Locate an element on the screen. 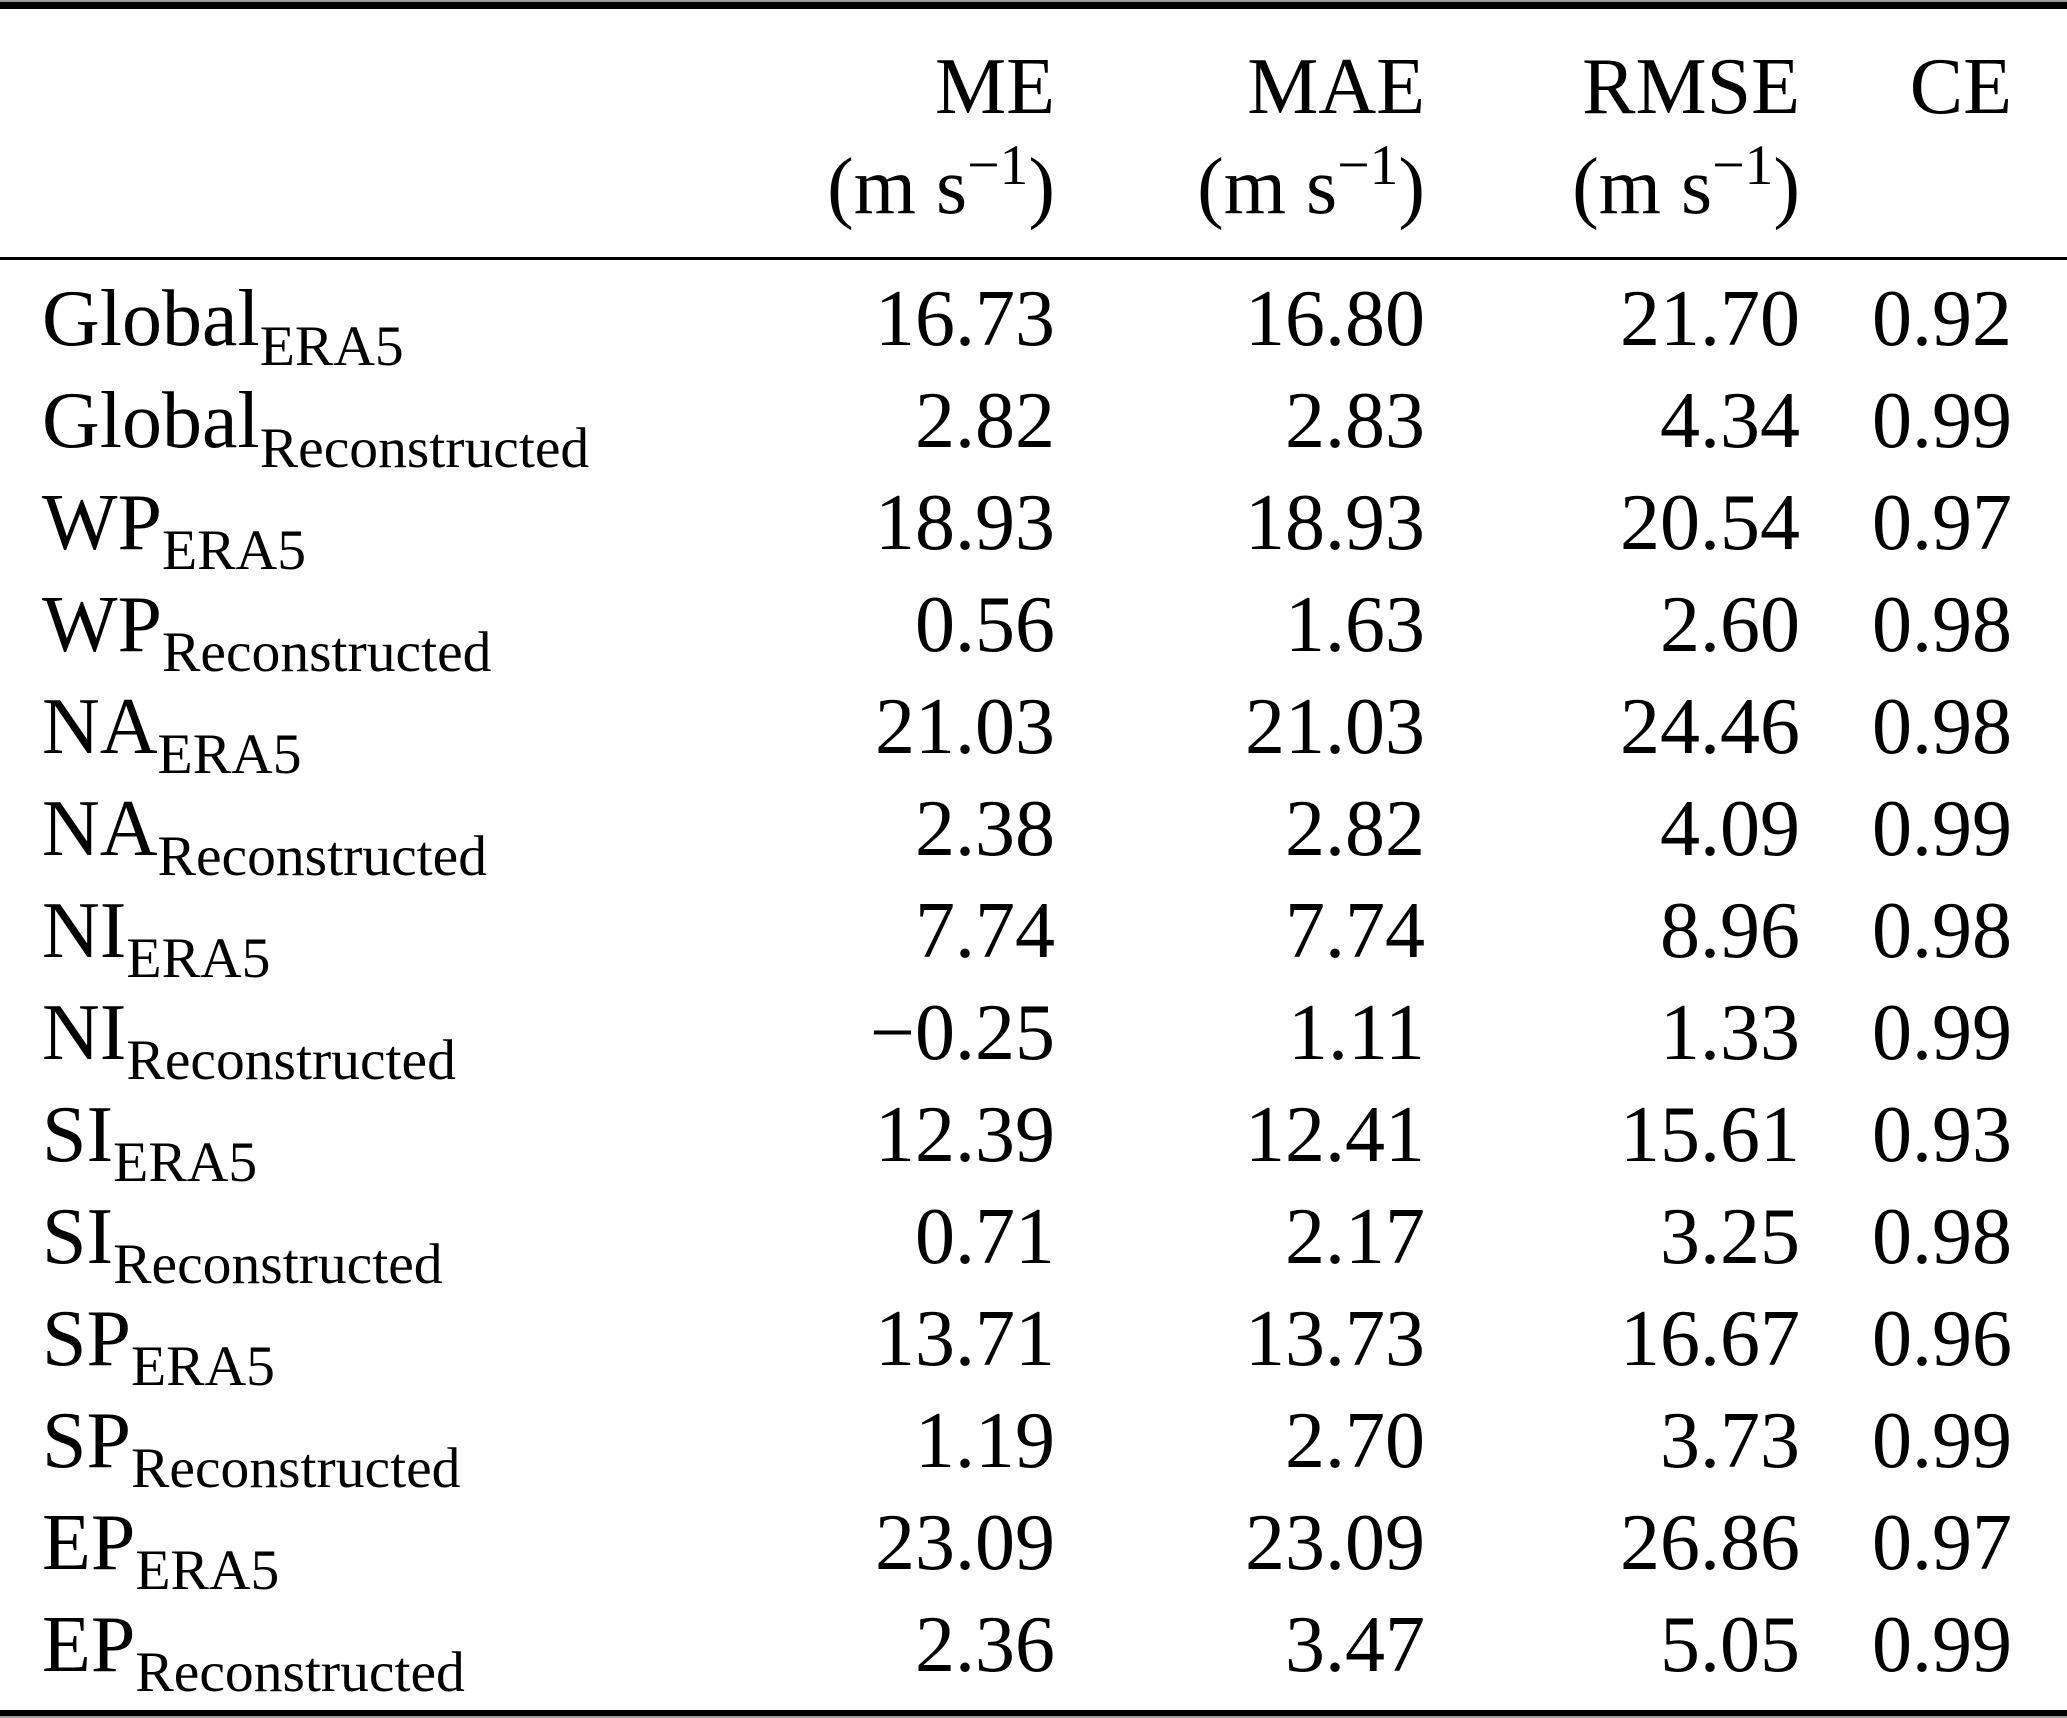 The height and width of the screenshot is (1718, 2067). col-label-mae: MAE is located at coordinates (1336, 87).